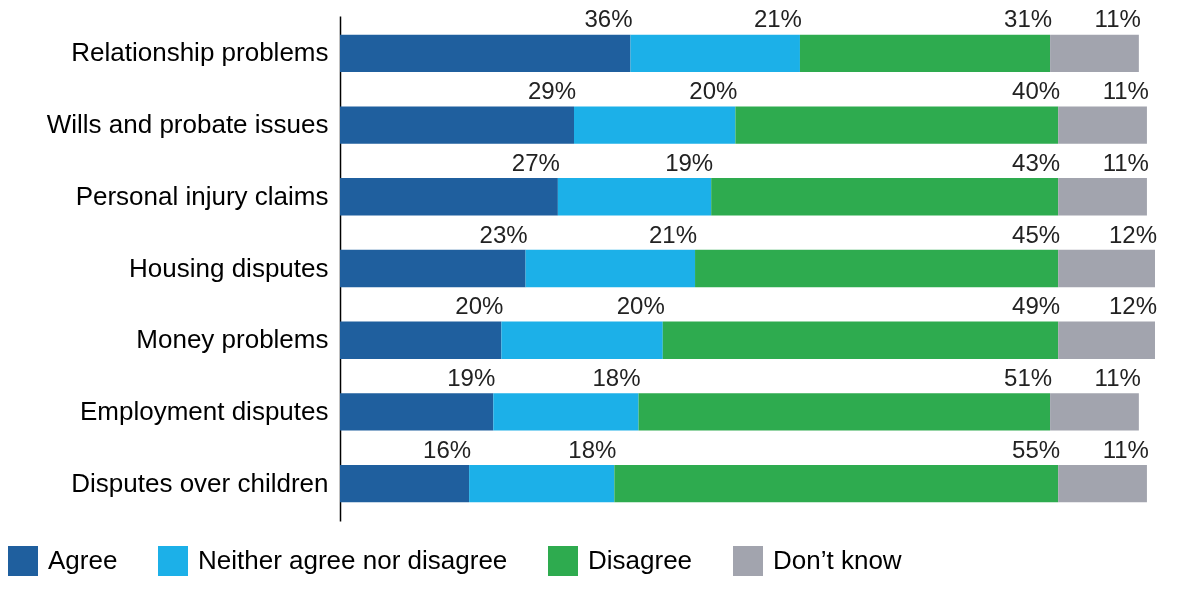 Image resolution: width=1193 pixels, height=601 pixels. Describe the element at coordinates (837, 560) in the screenshot. I see `legend-label: Don’t know` at that location.